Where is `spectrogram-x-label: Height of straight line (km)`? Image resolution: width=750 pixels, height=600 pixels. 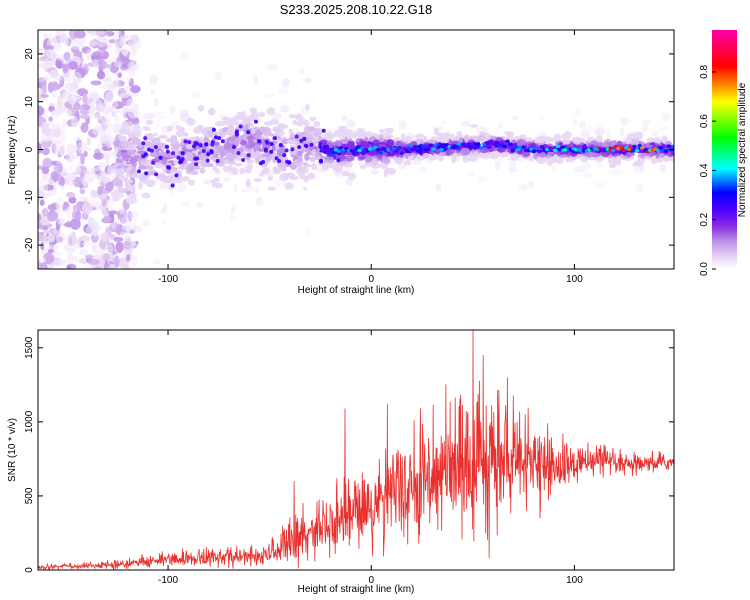
spectrogram-x-label: Height of straight line (km) is located at coordinates (356, 290).